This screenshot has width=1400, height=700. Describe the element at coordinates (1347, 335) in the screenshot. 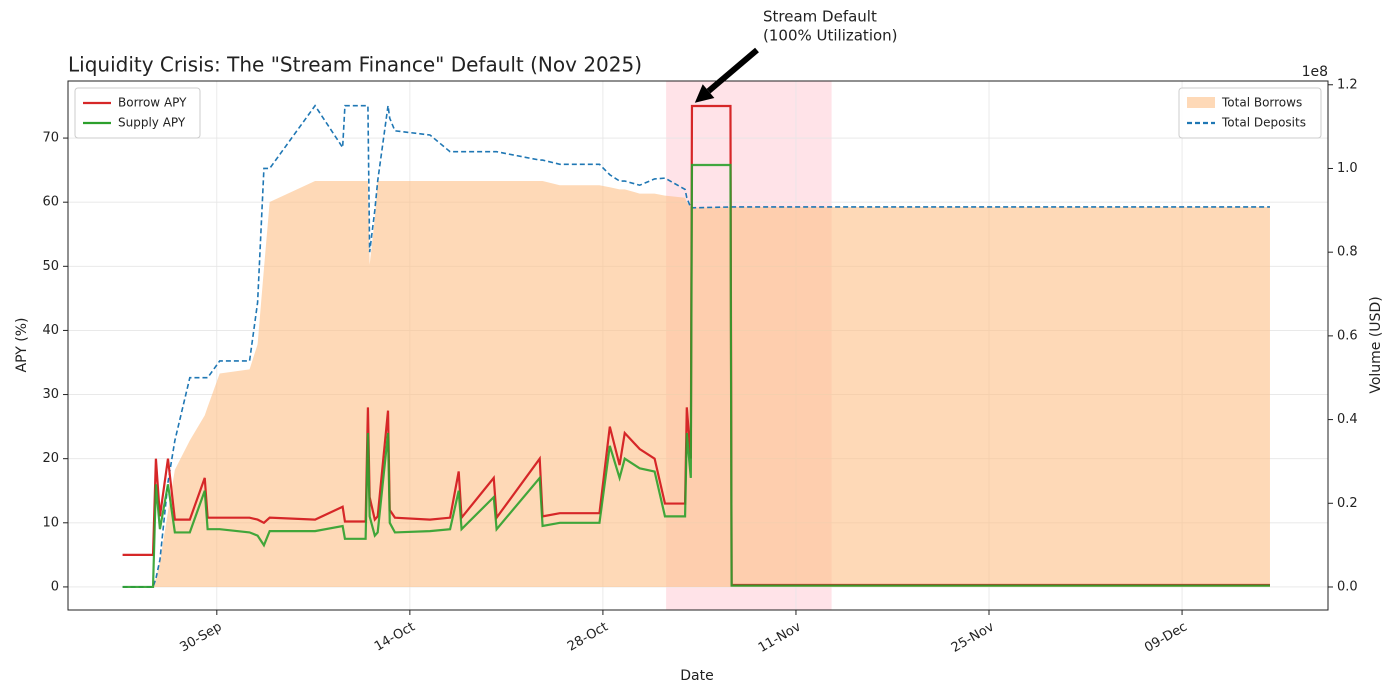

I see `y2-tick-label: 0.6` at that location.